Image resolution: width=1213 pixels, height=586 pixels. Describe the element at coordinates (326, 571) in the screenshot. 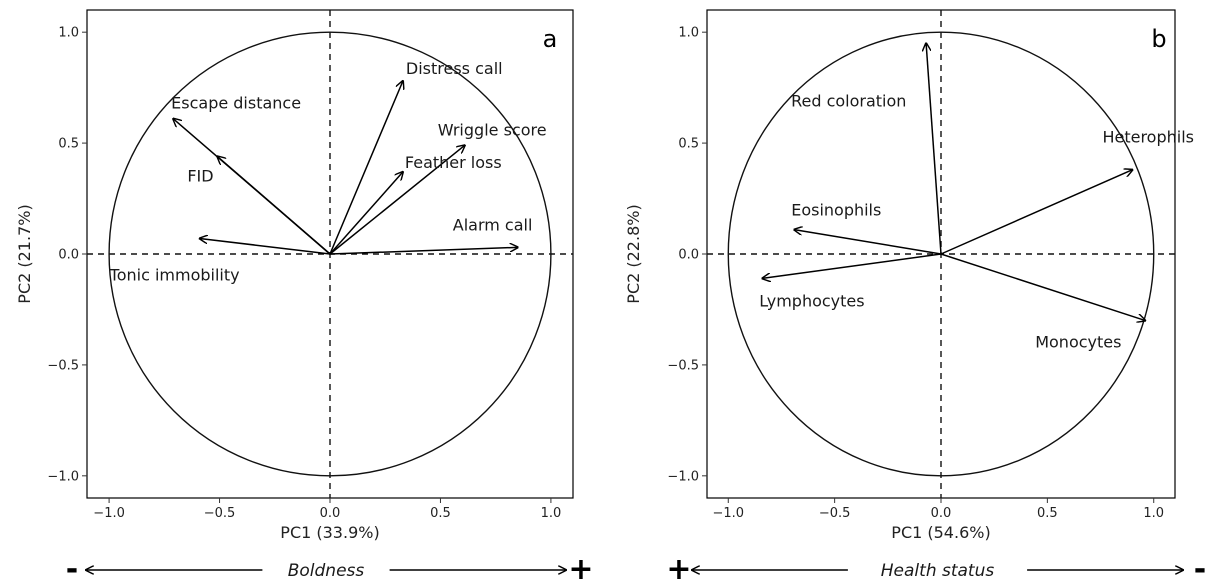

I see `bottom-axis-label: Boldness` at that location.